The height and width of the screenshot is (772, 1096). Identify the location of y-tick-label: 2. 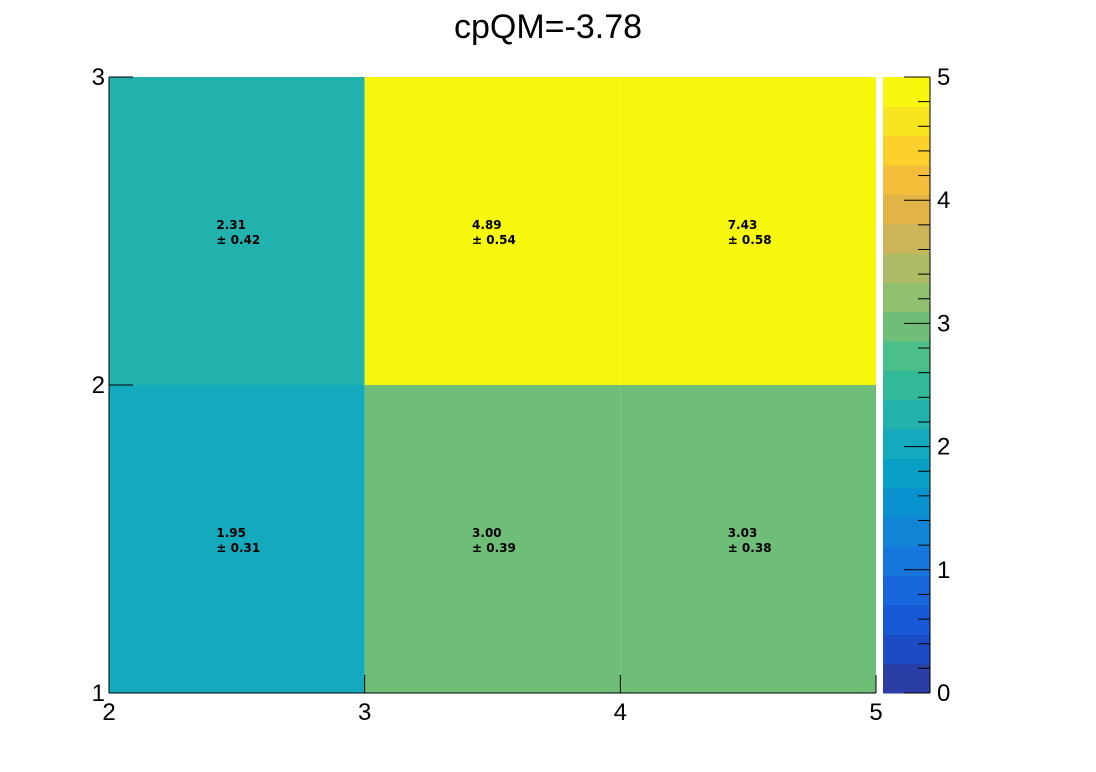
(98, 385).